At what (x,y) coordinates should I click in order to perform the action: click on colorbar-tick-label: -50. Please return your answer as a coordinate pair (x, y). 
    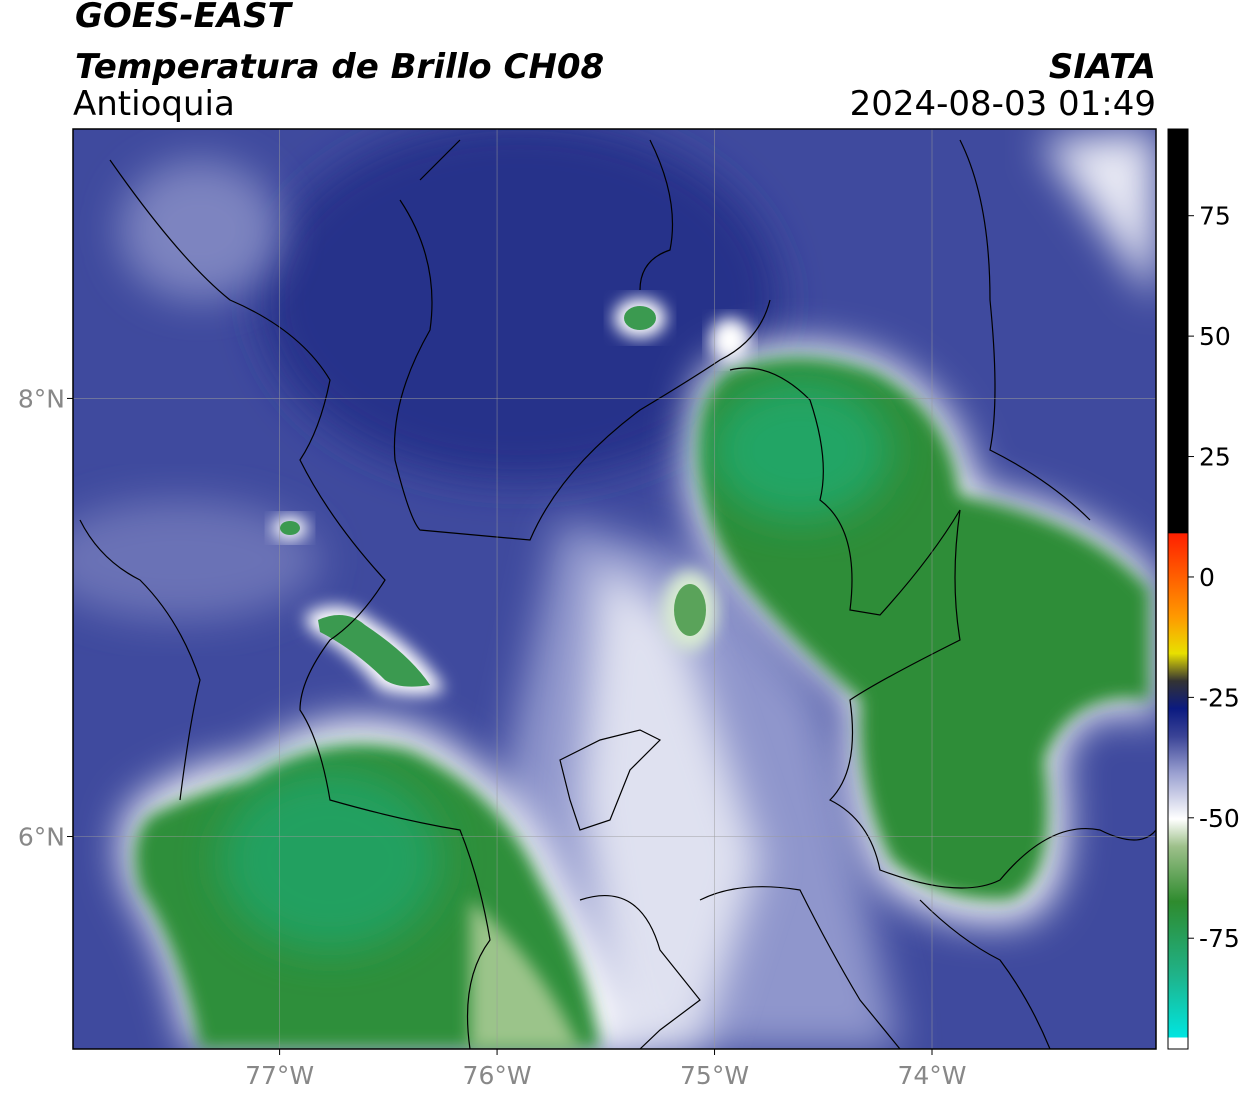
    Looking at the image, I should click on (1219, 818).